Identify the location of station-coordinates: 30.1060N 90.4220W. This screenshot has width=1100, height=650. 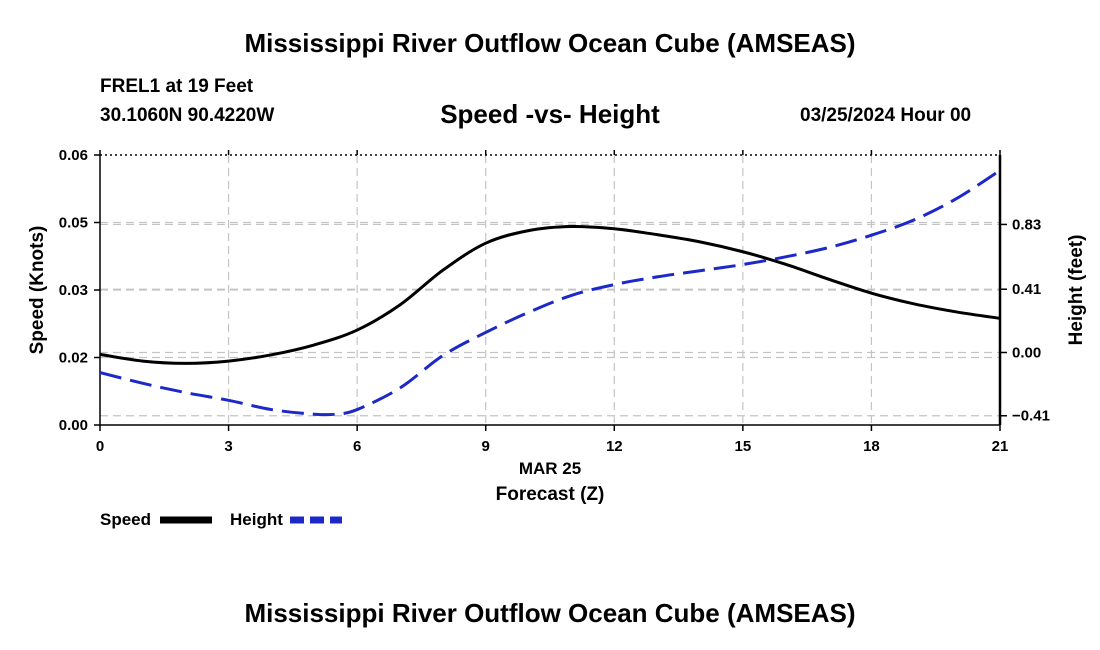
(187, 115).